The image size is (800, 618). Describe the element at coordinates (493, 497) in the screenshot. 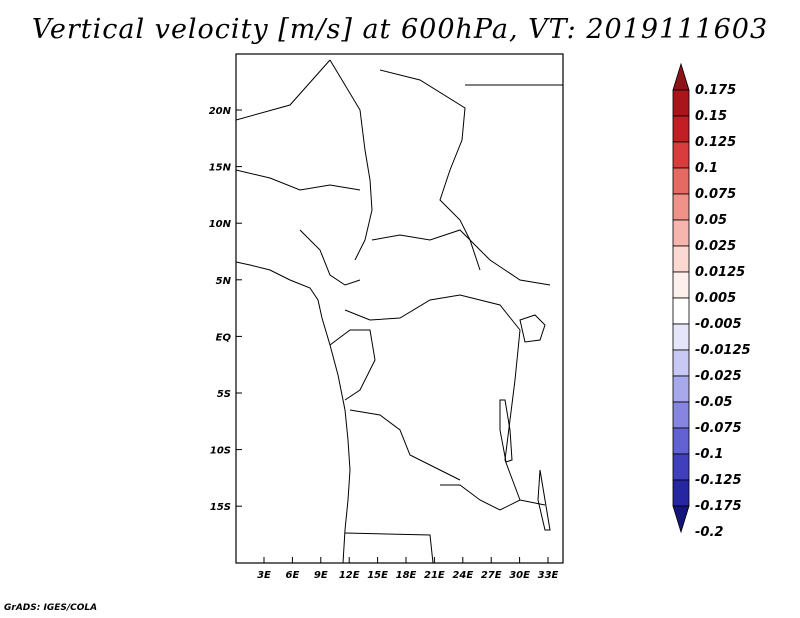

I see `border-zambia` at that location.